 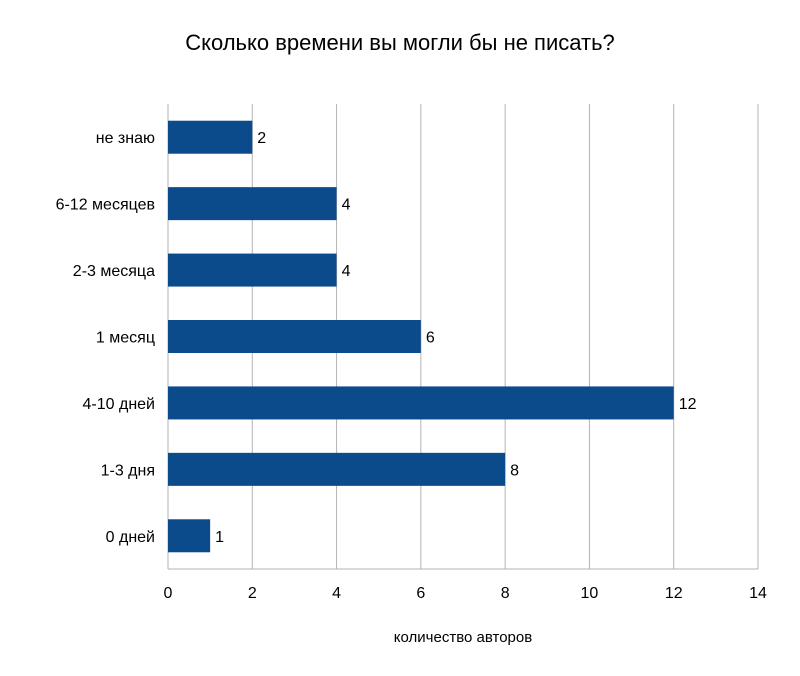 What do you see at coordinates (105, 205) in the screenshot?
I see `category-label-1: 6-12 месяцев` at bounding box center [105, 205].